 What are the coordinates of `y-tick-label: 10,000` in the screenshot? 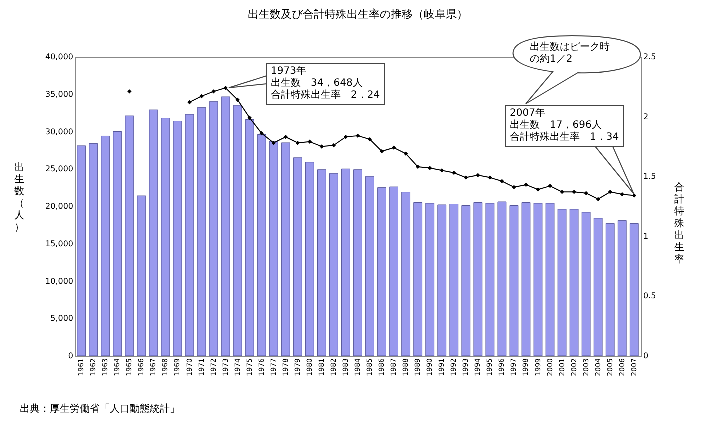 It's located at (60, 281).